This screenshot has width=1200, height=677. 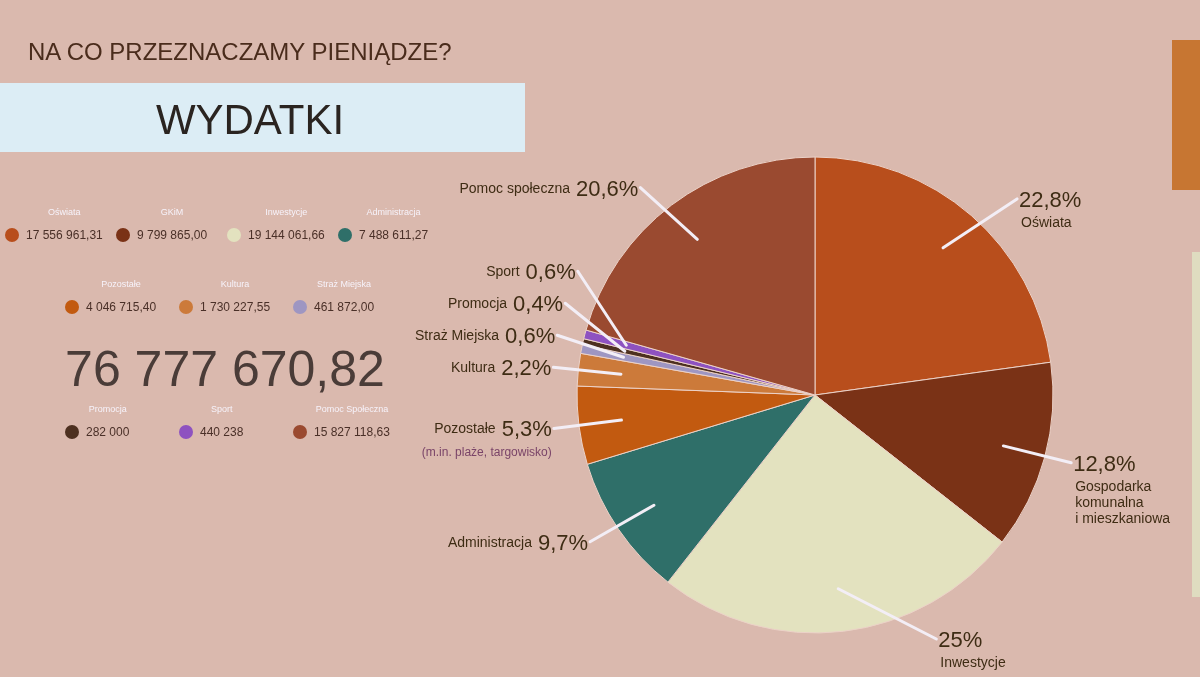 What do you see at coordinates (503, 271) in the screenshot?
I see `slice-label: Sport` at bounding box center [503, 271].